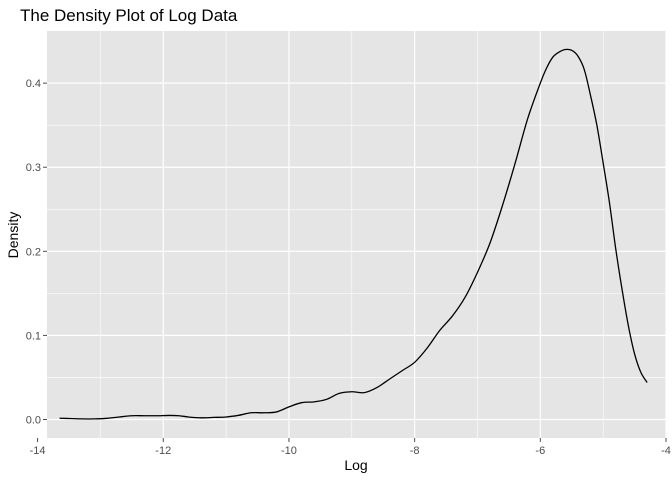 The height and width of the screenshot is (480, 672). What do you see at coordinates (38, 451) in the screenshot?
I see `x-tick-label: -14` at bounding box center [38, 451].